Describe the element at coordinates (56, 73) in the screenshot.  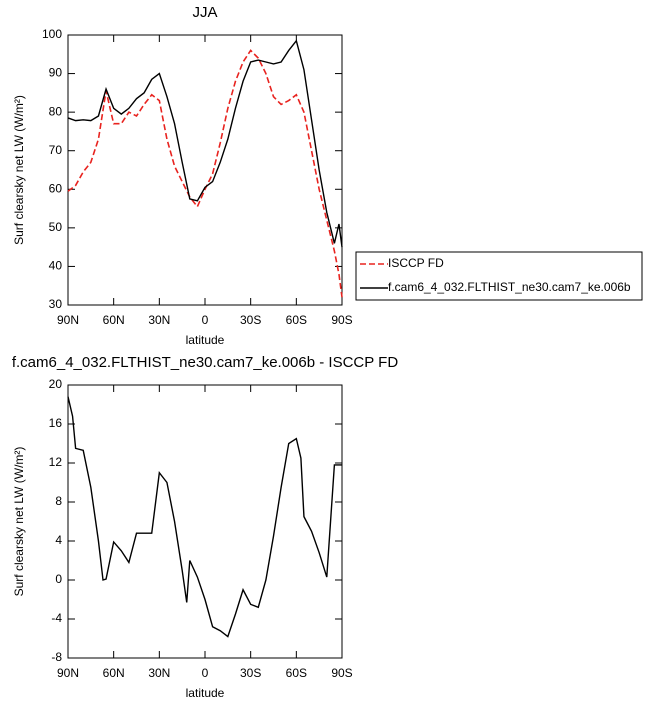
I see `y-tick-label: 90` at that location.